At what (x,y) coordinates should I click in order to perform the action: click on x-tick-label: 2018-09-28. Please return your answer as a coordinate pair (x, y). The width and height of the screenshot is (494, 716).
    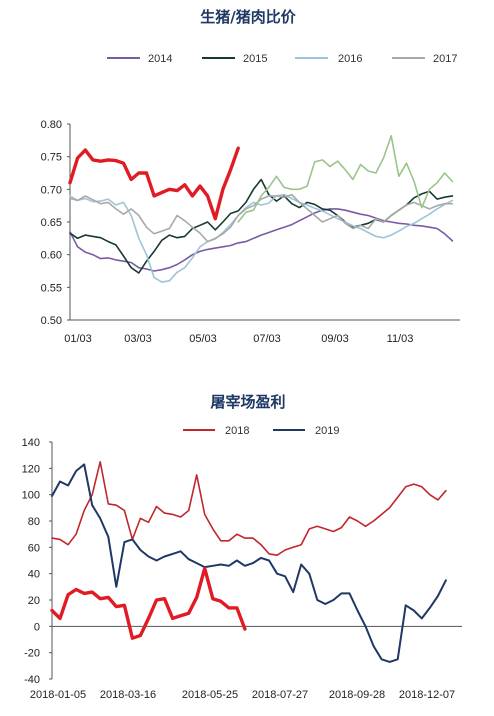
    Looking at the image, I should click on (357, 695).